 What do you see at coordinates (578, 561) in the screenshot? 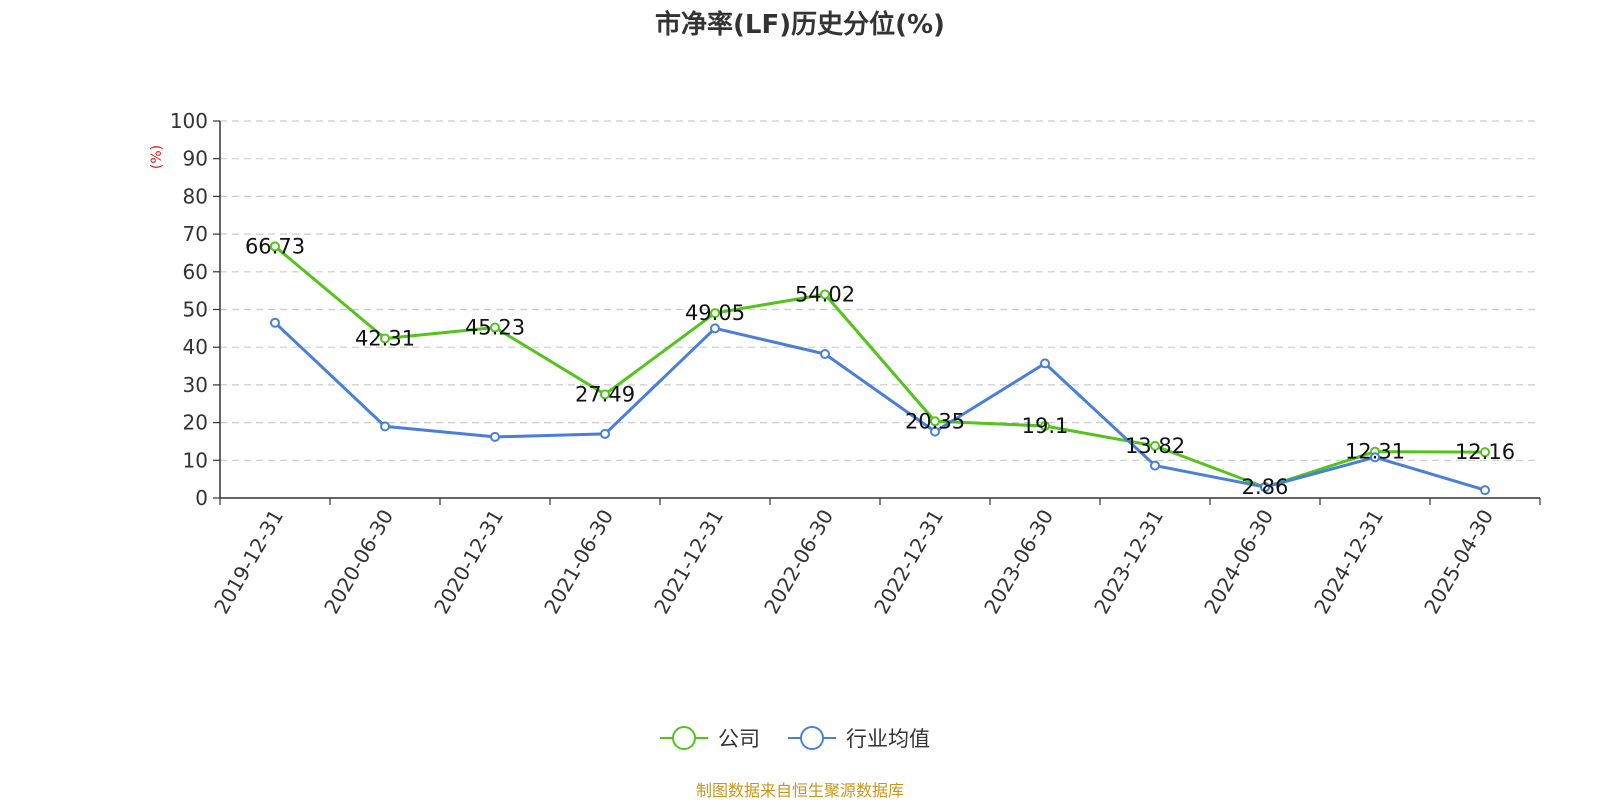
I see `x-tick-label: 2021-06-30` at bounding box center [578, 561].